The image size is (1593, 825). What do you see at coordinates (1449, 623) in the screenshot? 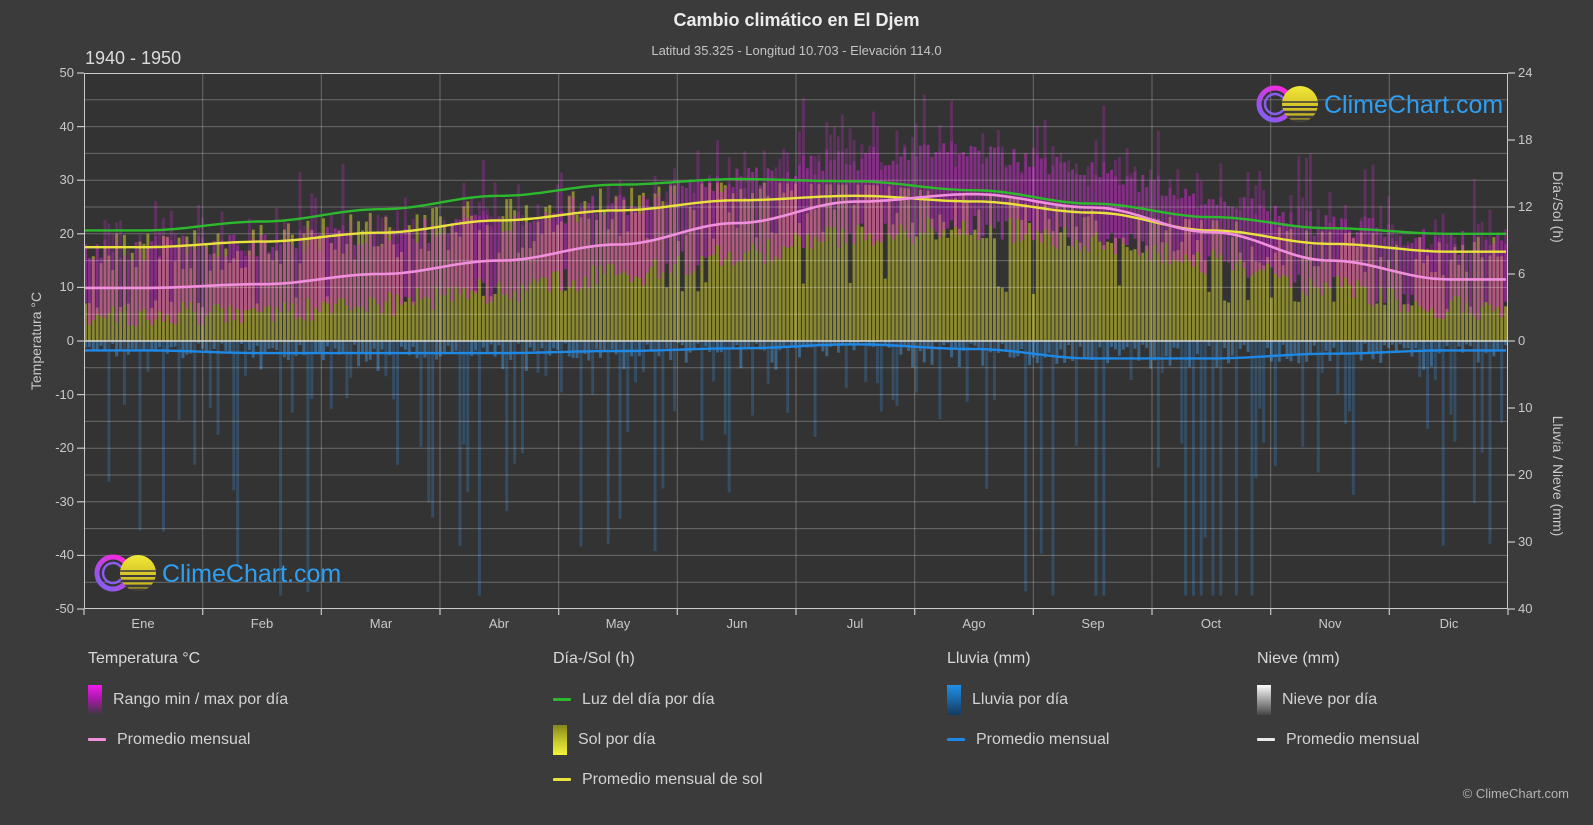
I see `month-label: Dic` at bounding box center [1449, 623].